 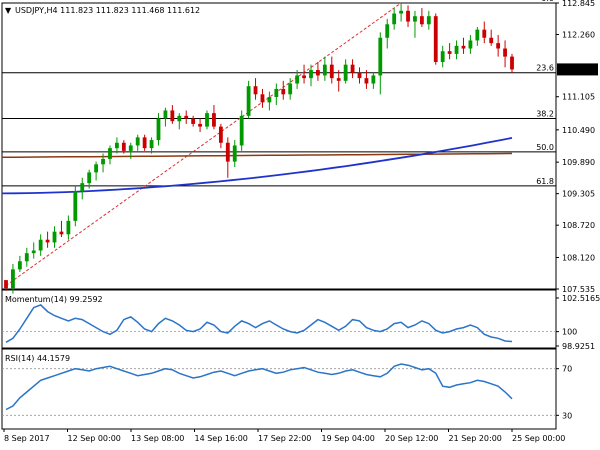 What do you see at coordinates (577, 69) in the screenshot?
I see `current-price-tag` at bounding box center [577, 69].